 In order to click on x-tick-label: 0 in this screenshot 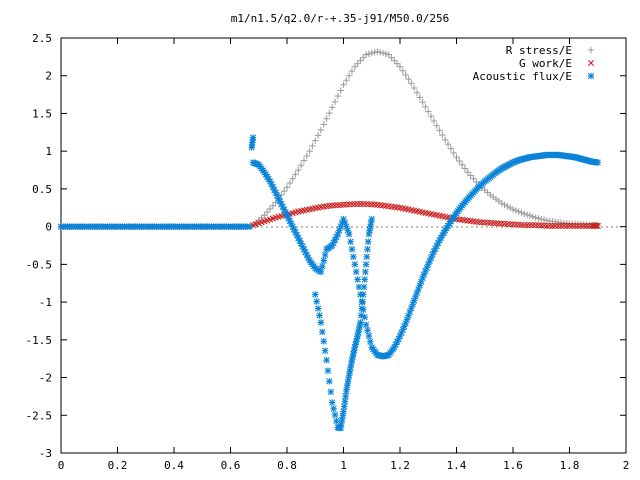, I will do `click(61, 465)`.